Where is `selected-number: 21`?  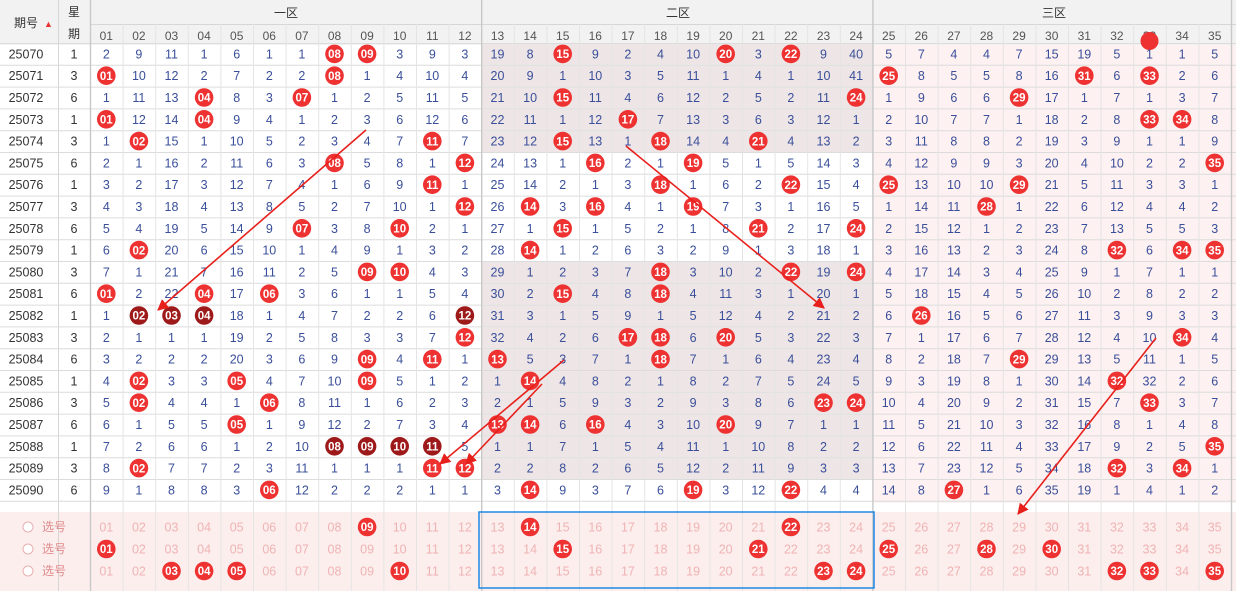
selected-number: 21 is located at coordinates (758, 550).